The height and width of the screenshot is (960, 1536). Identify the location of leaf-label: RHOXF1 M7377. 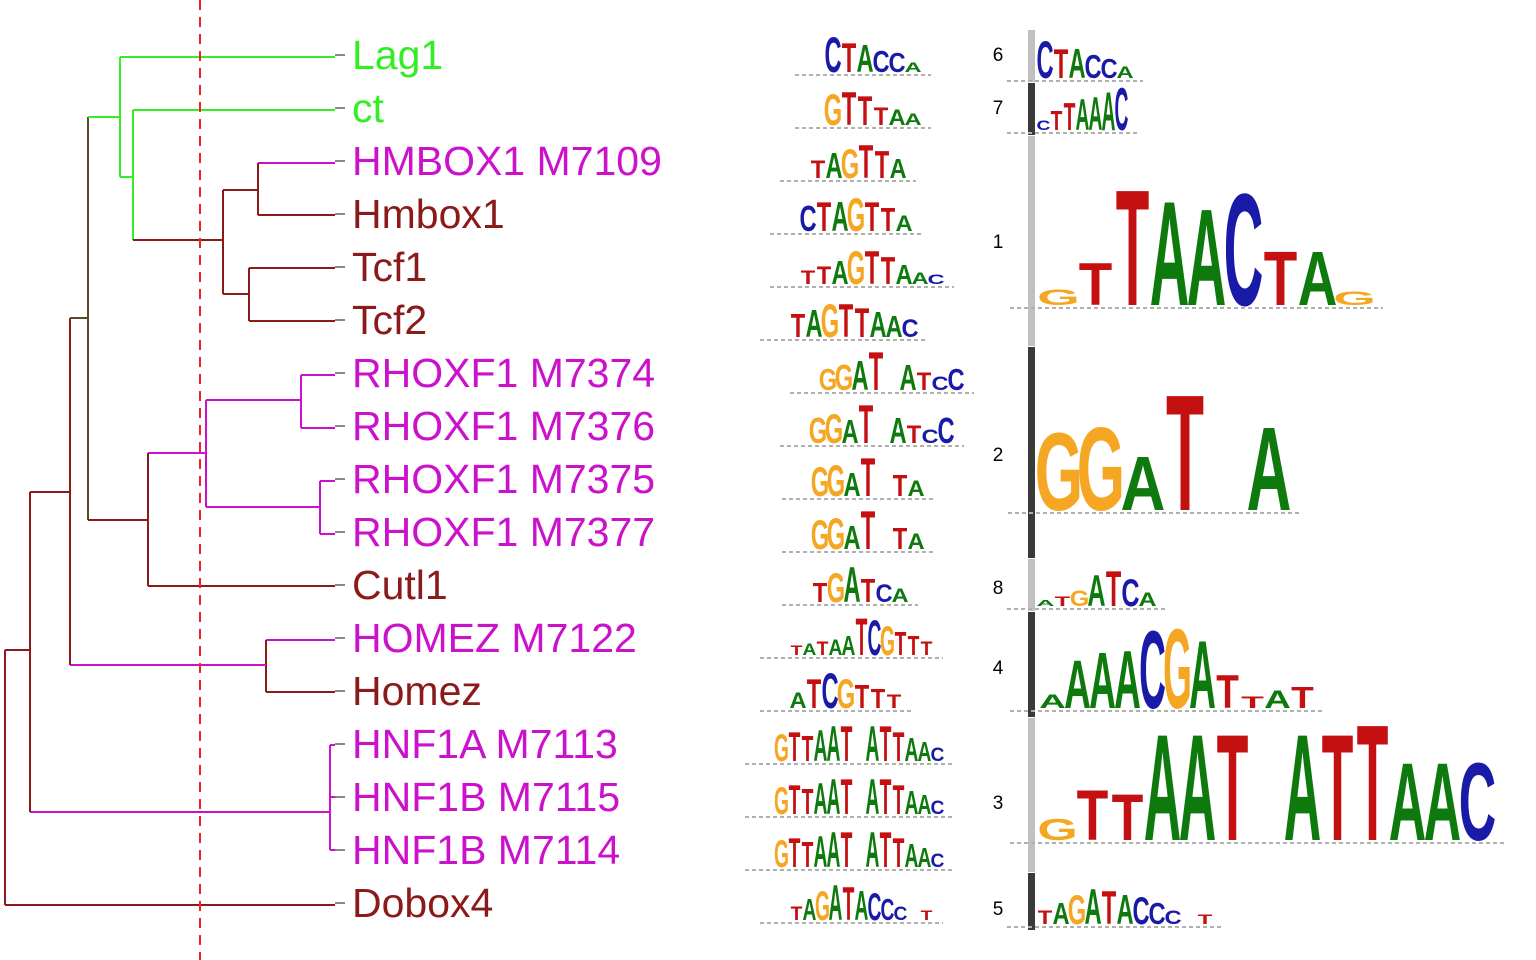
(503, 532).